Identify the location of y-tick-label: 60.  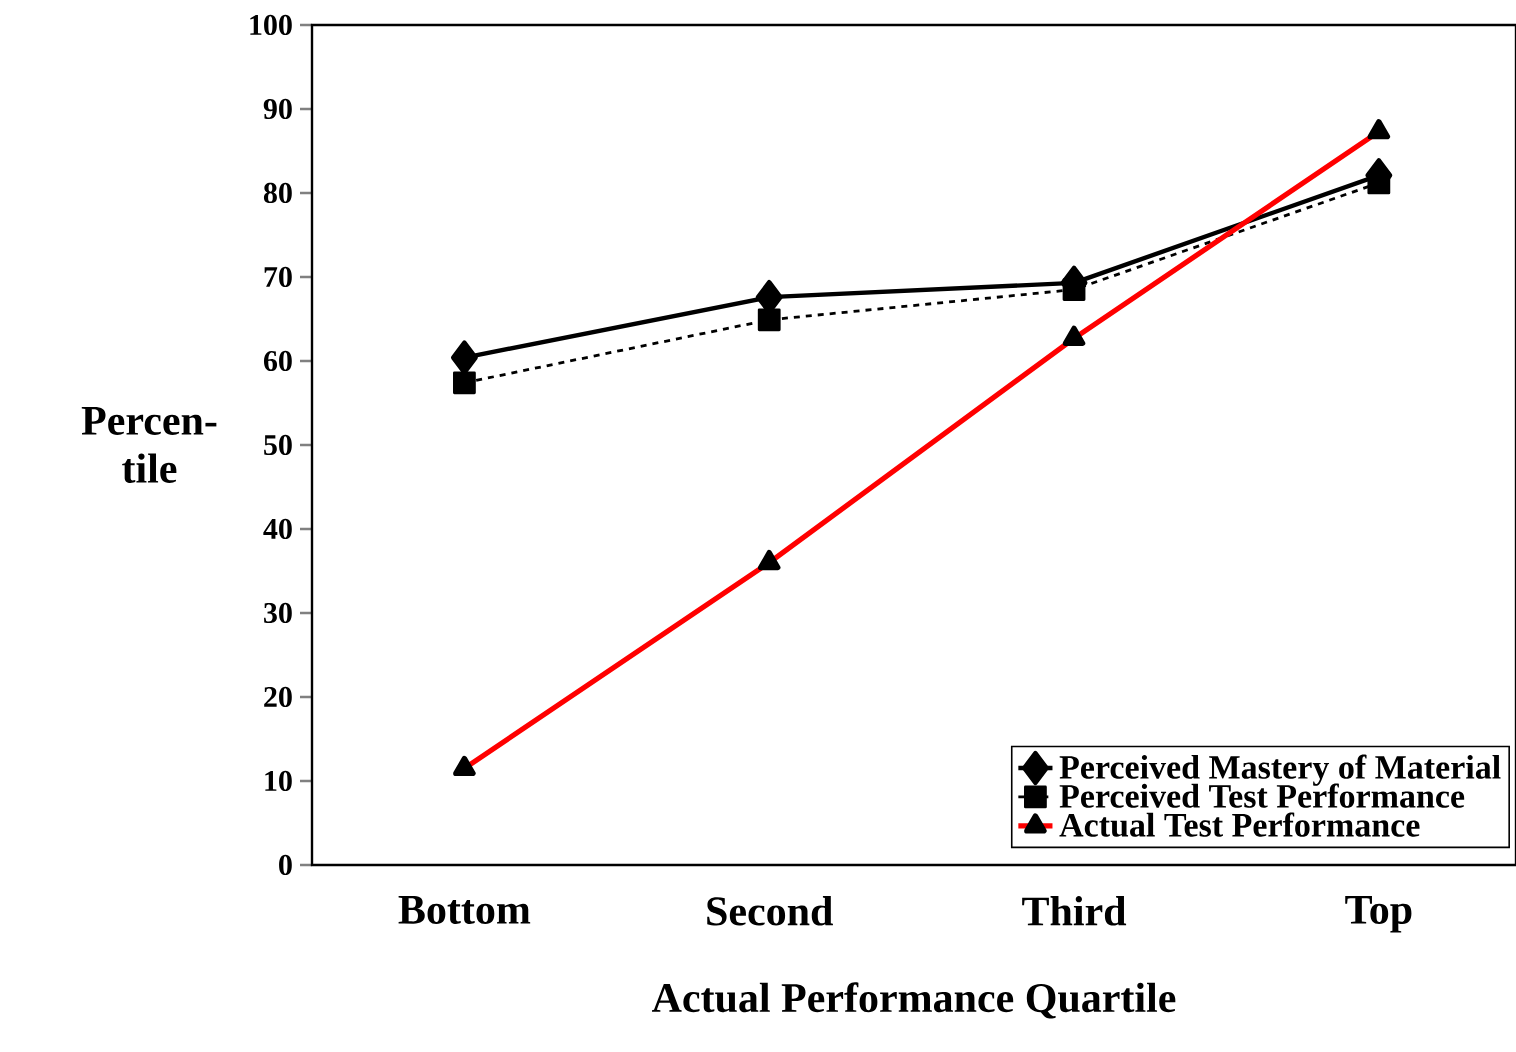
(277, 361).